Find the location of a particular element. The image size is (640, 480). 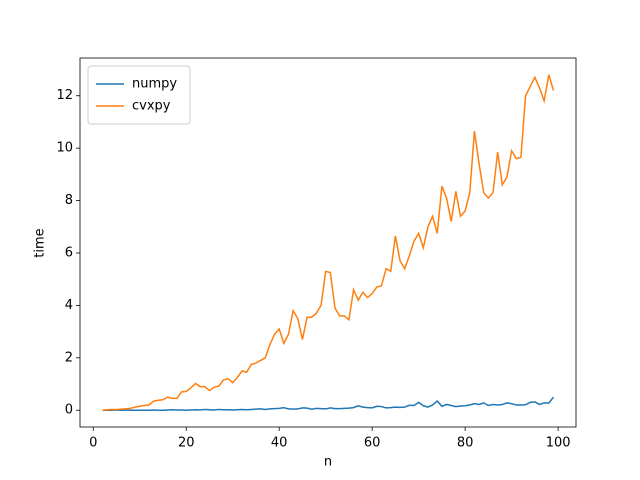

x-tick-label: 20 is located at coordinates (186, 443).